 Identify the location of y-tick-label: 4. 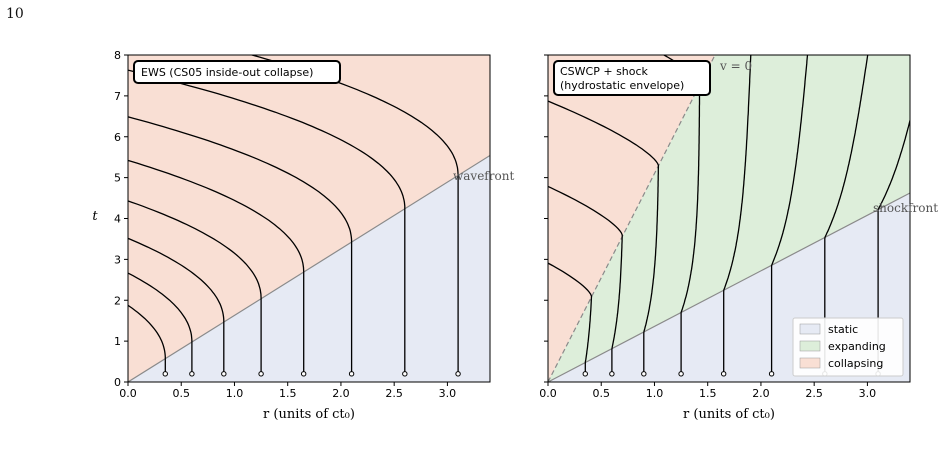
(117, 219).